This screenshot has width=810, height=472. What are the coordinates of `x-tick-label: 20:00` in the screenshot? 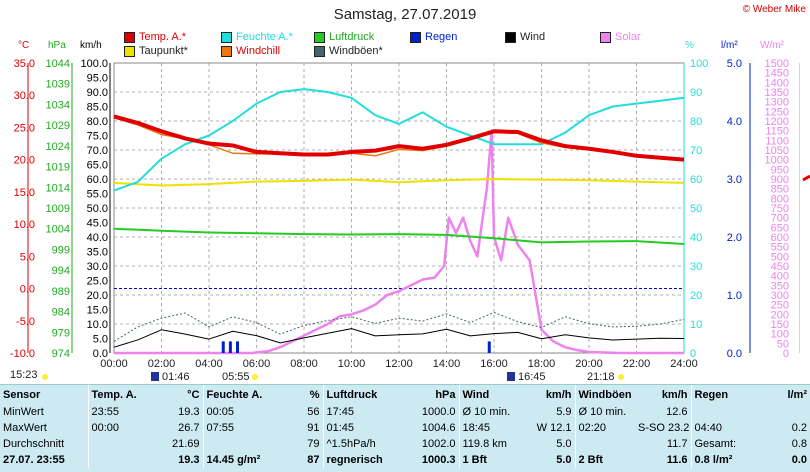 It's located at (589, 364).